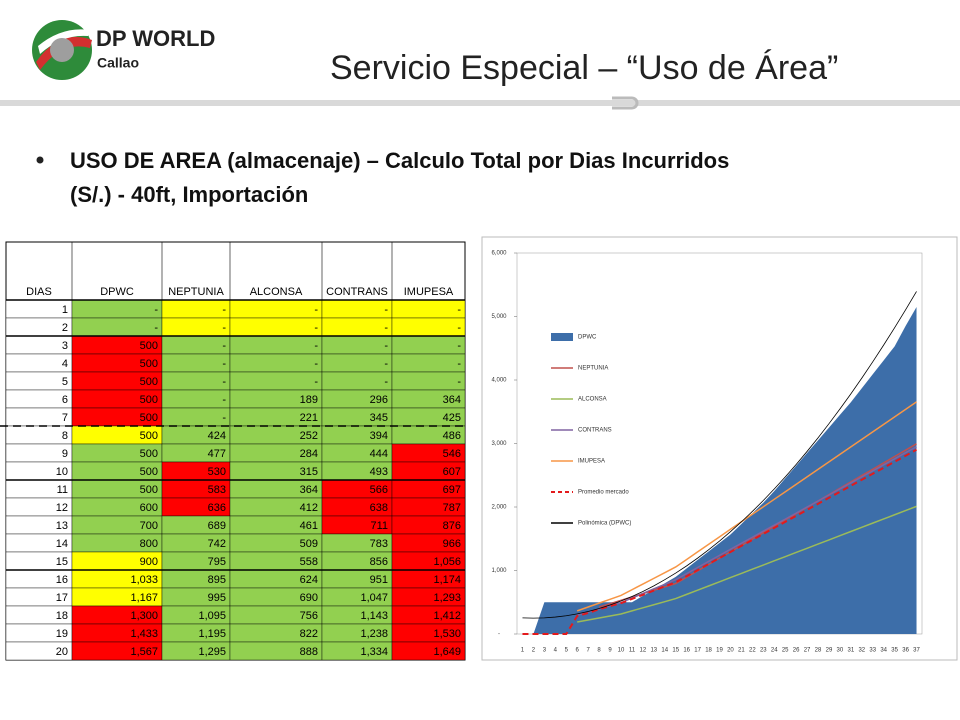  What do you see at coordinates (309, 580) in the screenshot?
I see `cell-text: 624` at bounding box center [309, 580].